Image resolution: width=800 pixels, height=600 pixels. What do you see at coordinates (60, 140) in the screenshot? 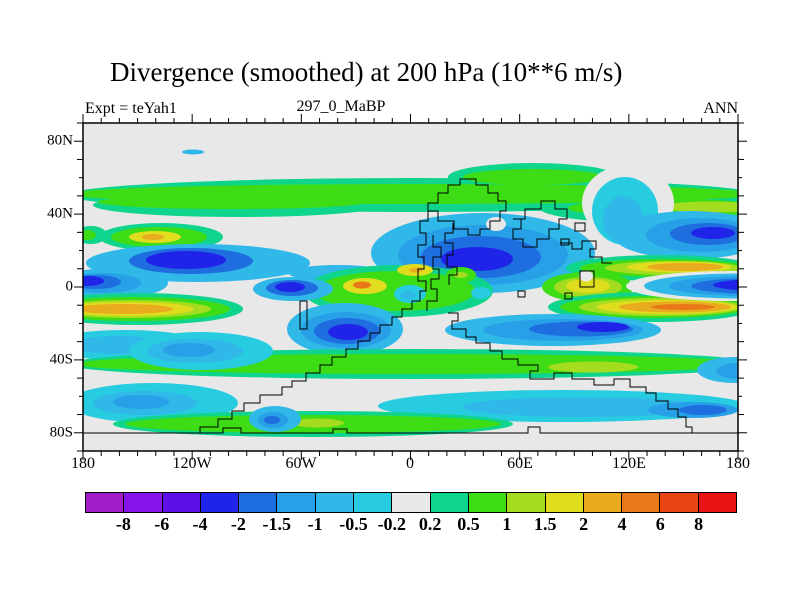
I see `y-tick-label-80N: 80N` at bounding box center [60, 140].